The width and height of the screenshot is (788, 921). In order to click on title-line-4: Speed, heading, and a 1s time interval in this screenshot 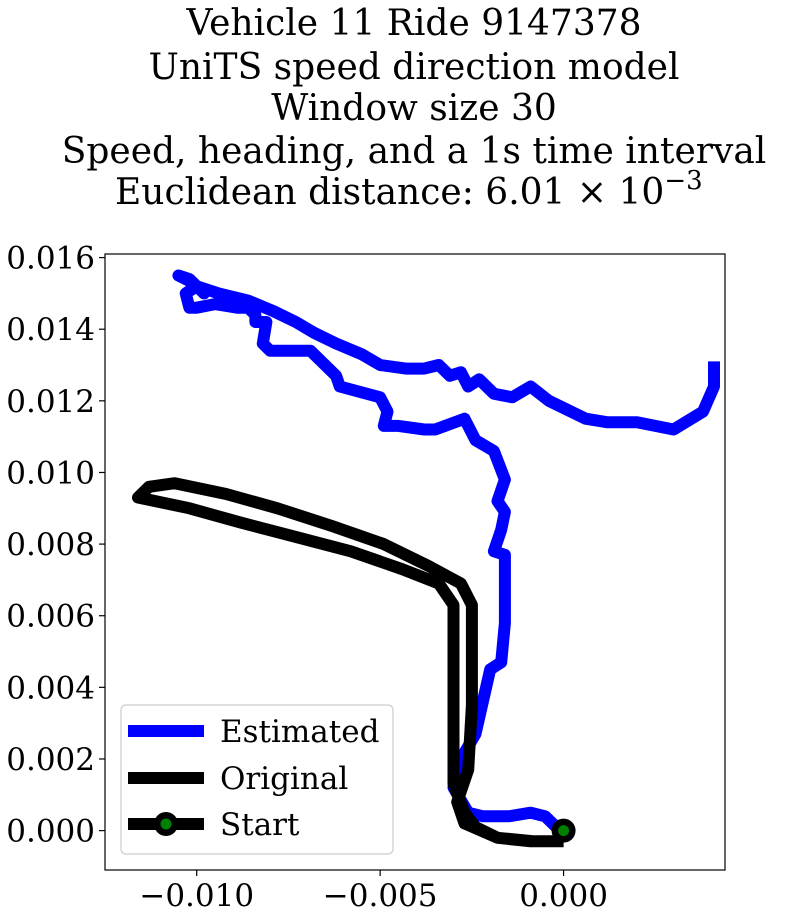, I will do `click(414, 151)`.